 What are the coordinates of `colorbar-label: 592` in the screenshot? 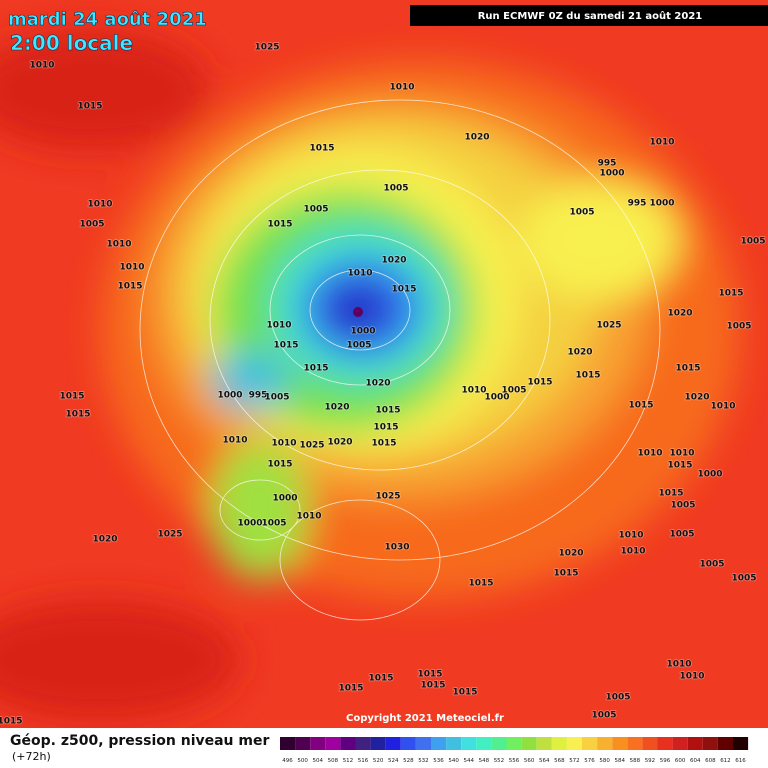 It's located at (650, 761).